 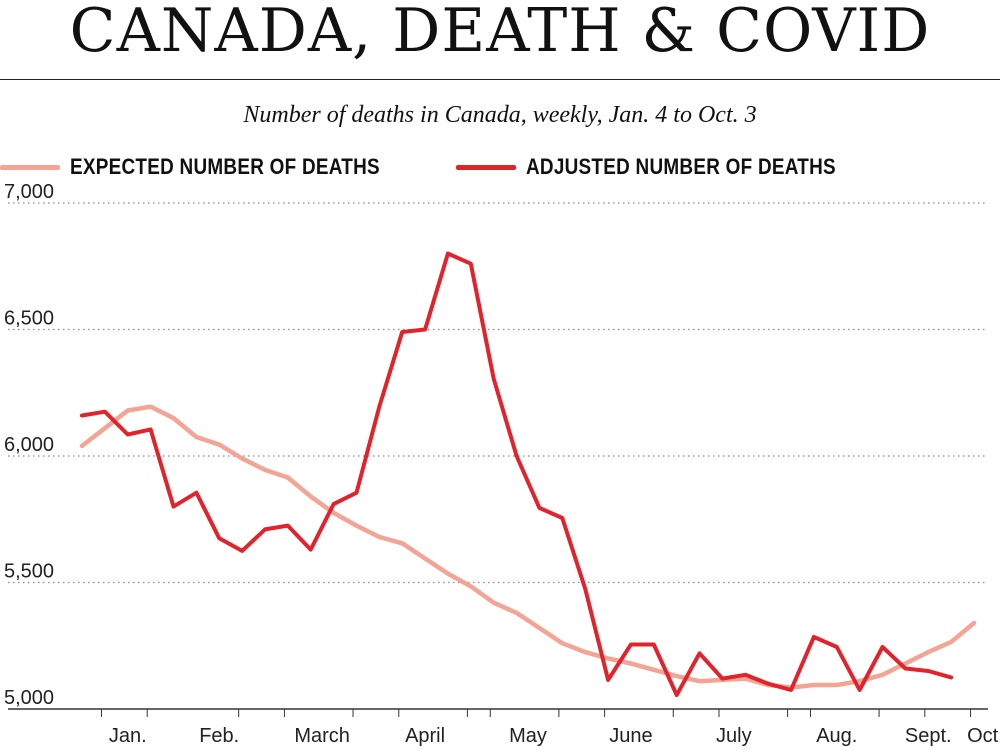 I want to click on x-tick-label: May, so click(x=528, y=736).